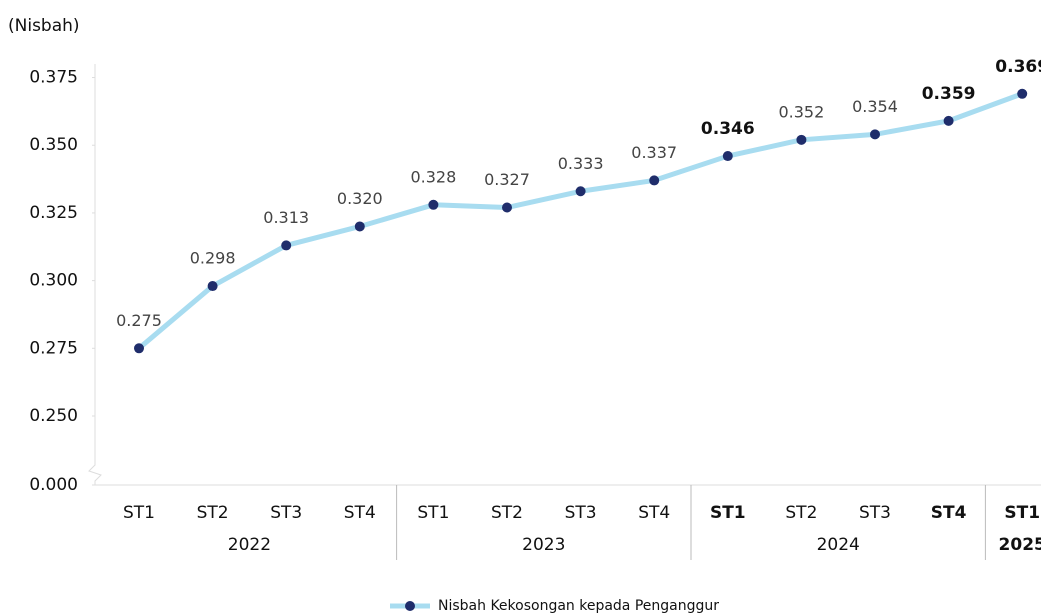 Image resolution: width=1041 pixels, height=615 pixels. I want to click on data-label: 0.327, so click(507, 179).